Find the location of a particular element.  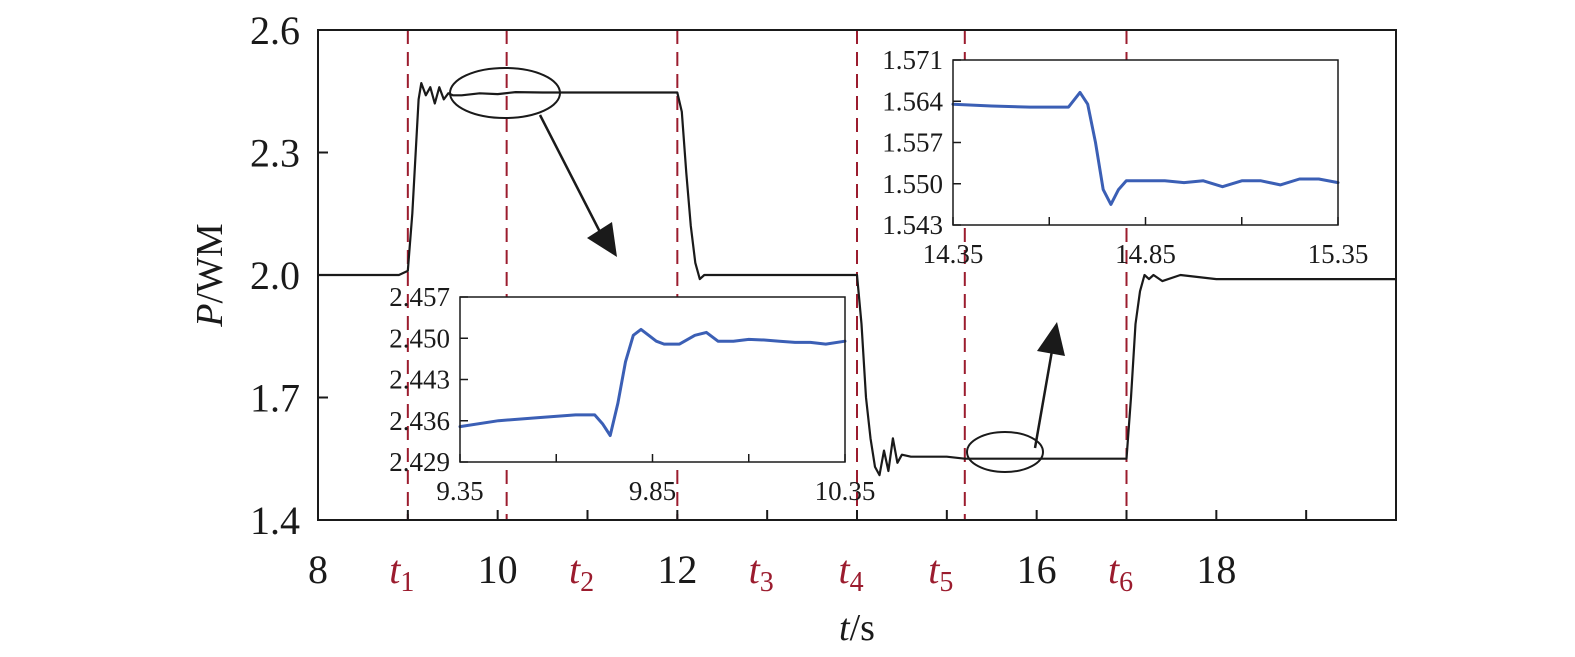

x-tick-label: 16 is located at coordinates (1037, 569).